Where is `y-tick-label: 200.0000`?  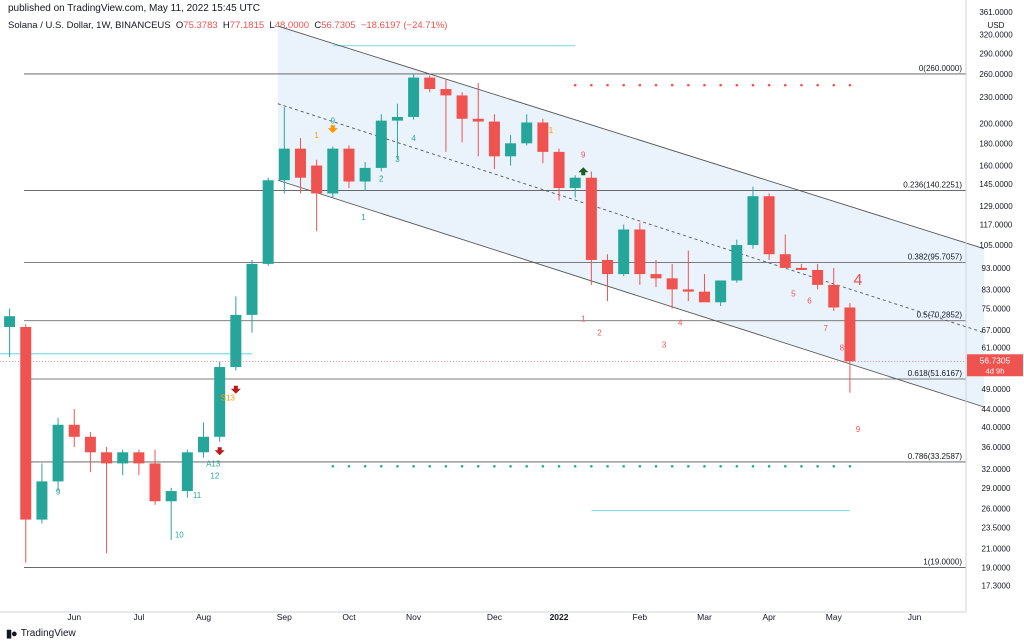 y-tick-label: 200.0000 is located at coordinates (996, 123).